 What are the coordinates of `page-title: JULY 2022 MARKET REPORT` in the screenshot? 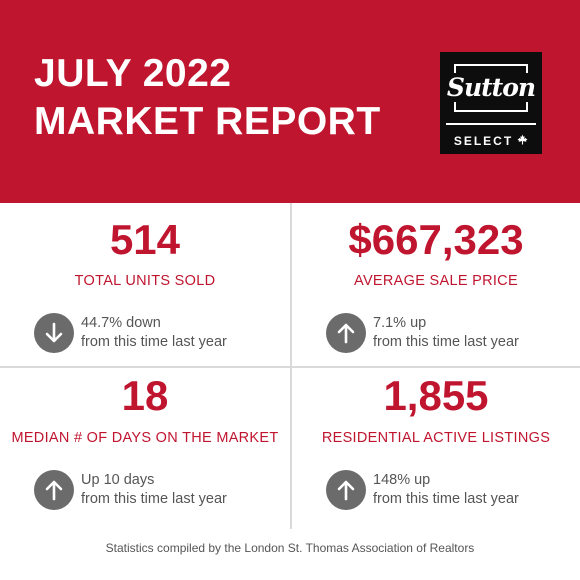 It's located at (207, 98).